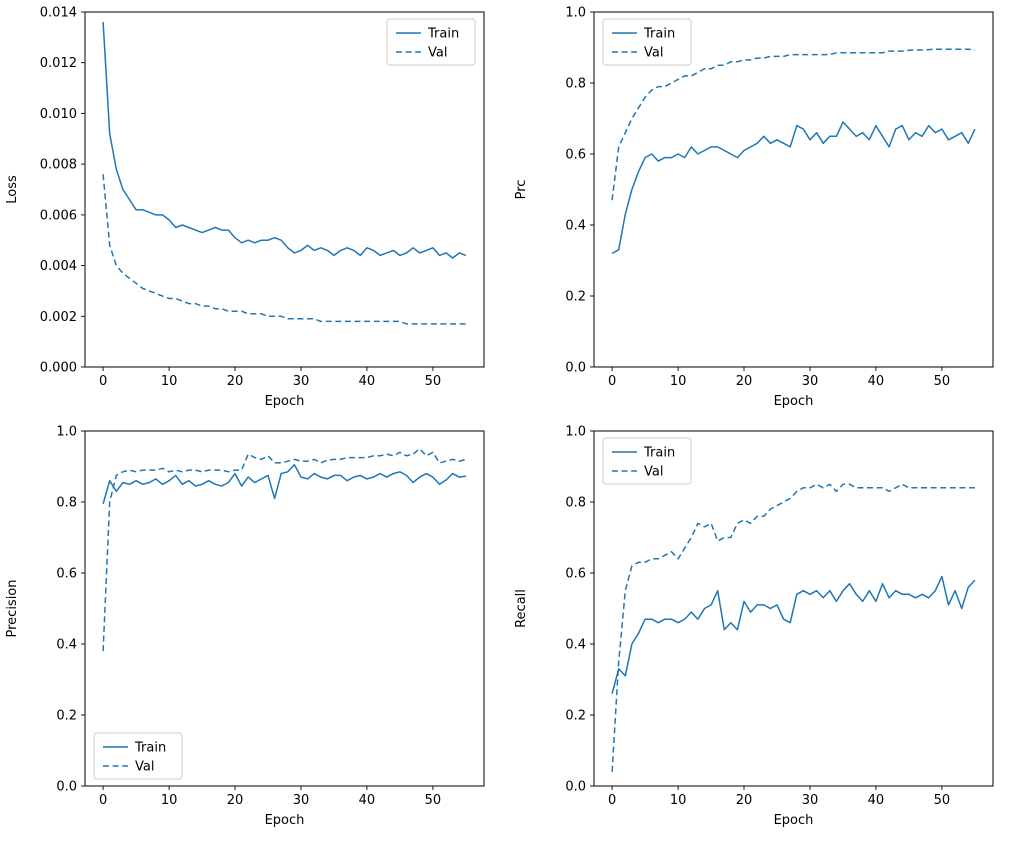 This screenshot has width=1018, height=842. I want to click on y-axis-label: Precision, so click(12, 608).